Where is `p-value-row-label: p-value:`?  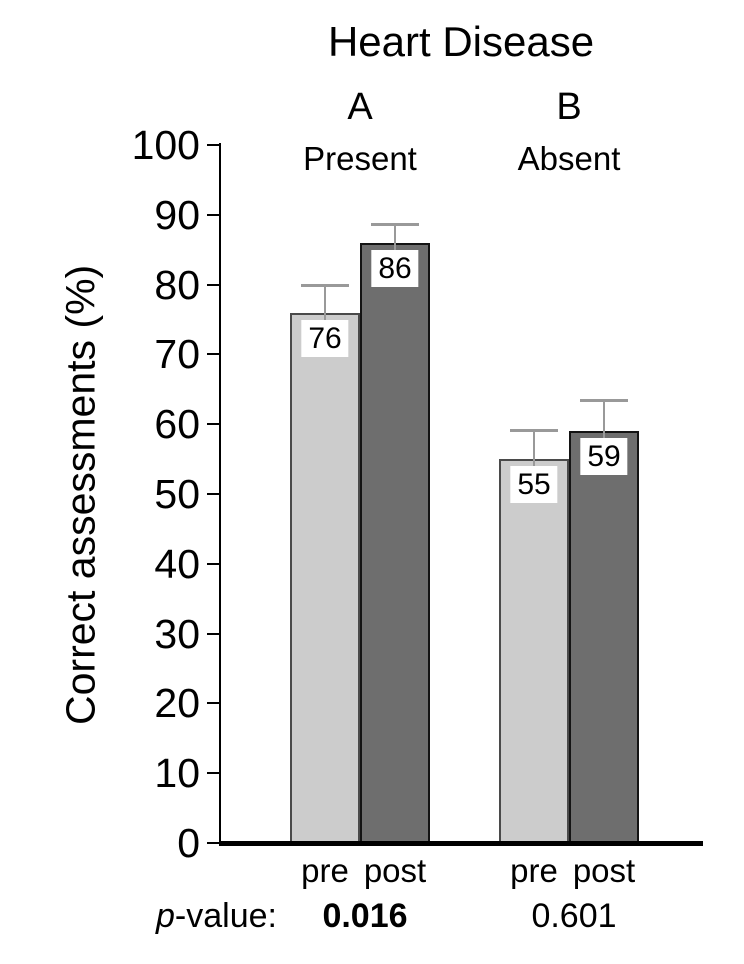
p-value-row-label: p-value: is located at coordinates (216, 916).